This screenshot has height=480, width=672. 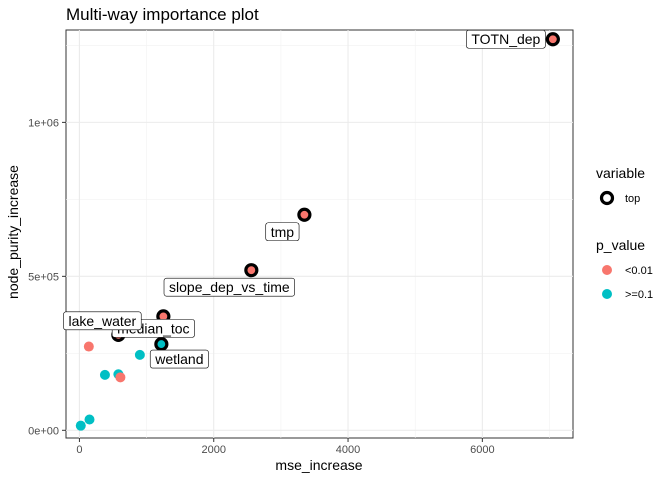 I want to click on y-tick-label: 1e+06, so click(x=43, y=123).